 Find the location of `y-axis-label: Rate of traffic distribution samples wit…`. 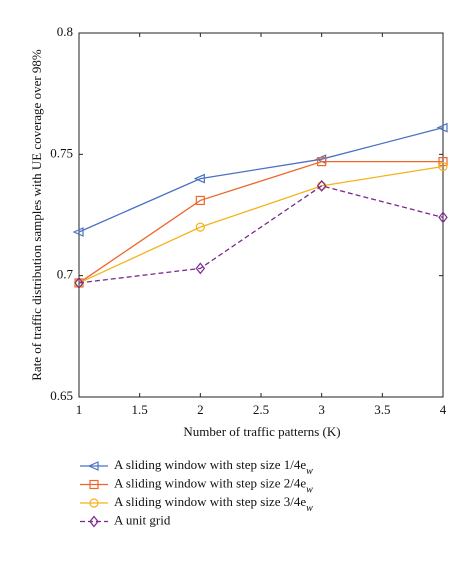

y-axis-label: Rate of traffic distribution samples wit… is located at coordinates (36, 215).